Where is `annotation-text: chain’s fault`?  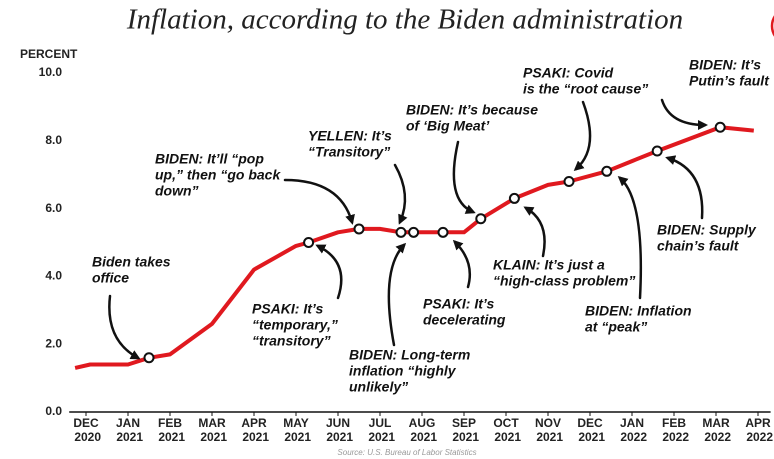
annotation-text: chain’s fault is located at coordinates (698, 246).